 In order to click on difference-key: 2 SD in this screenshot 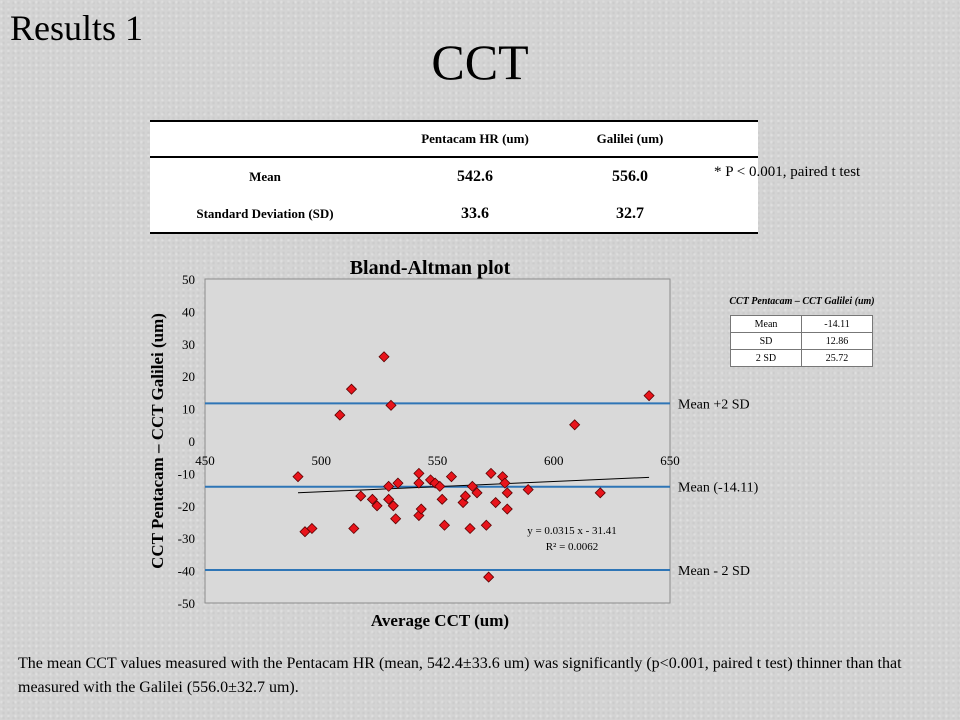, I will do `click(766, 358)`.